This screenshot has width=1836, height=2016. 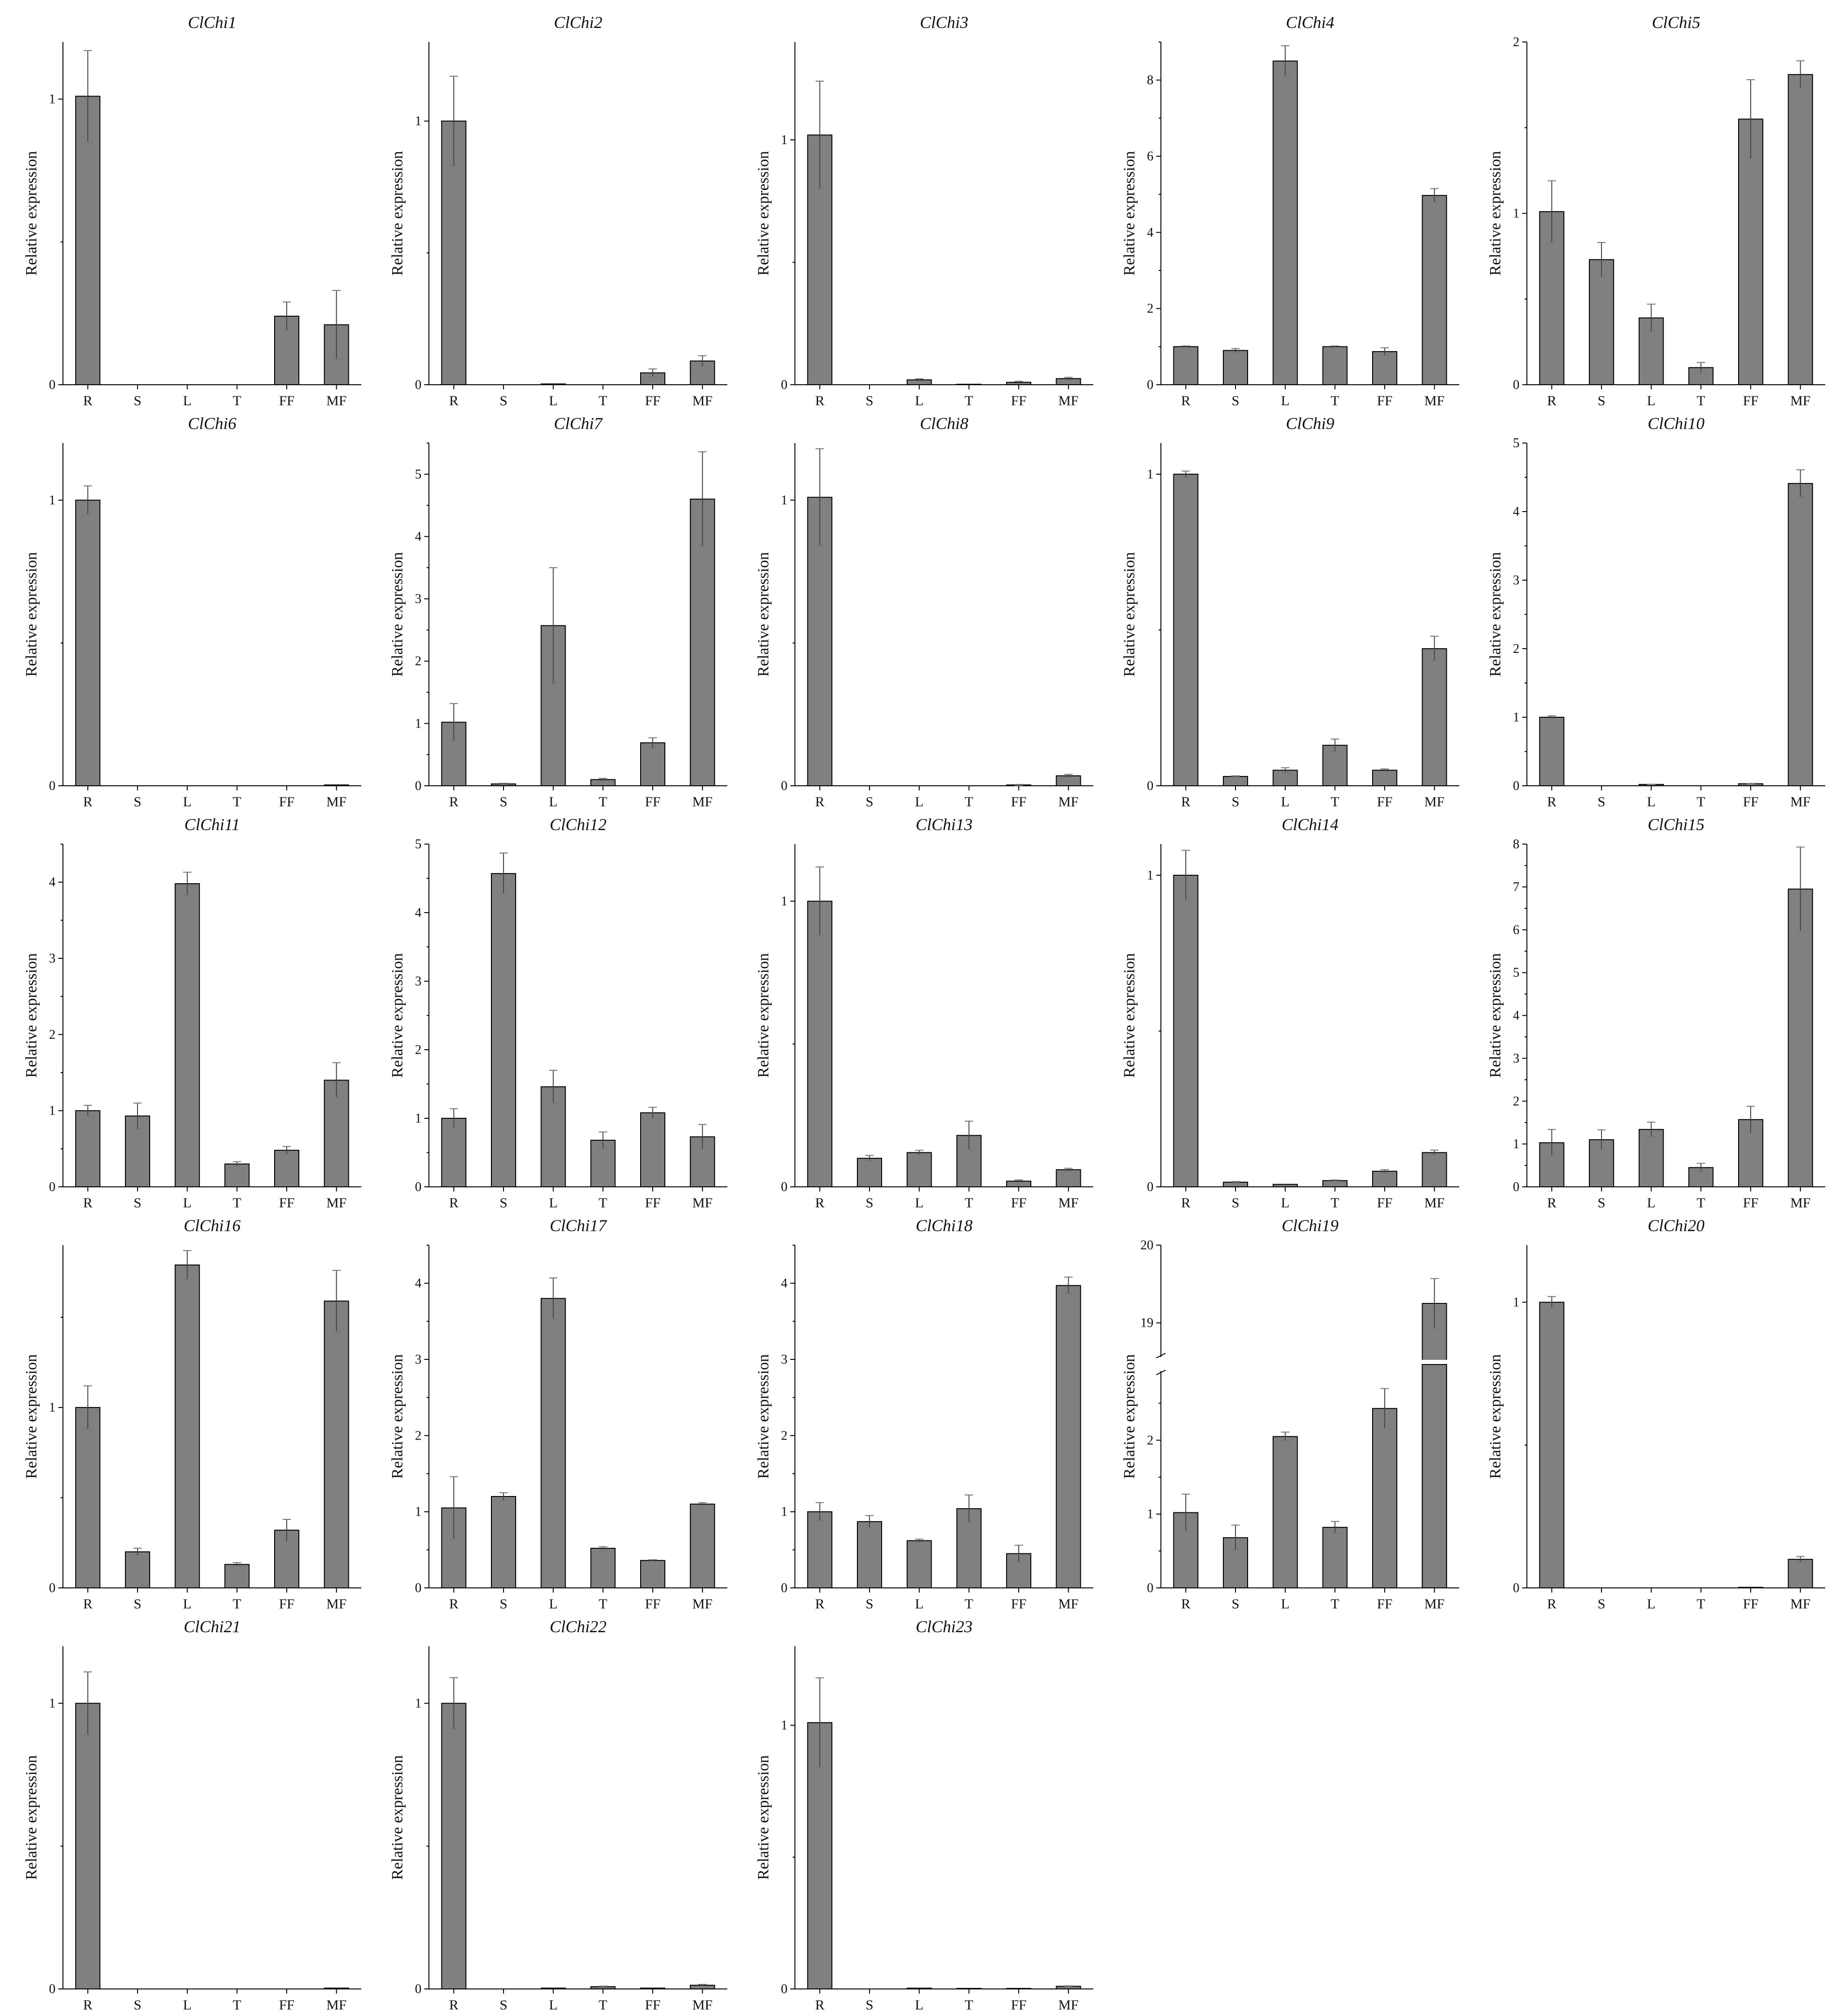 I want to click on chart-svg: ClChi23 Relative expression 0 1 R S L T FF MF, so click(x=924, y=1815).